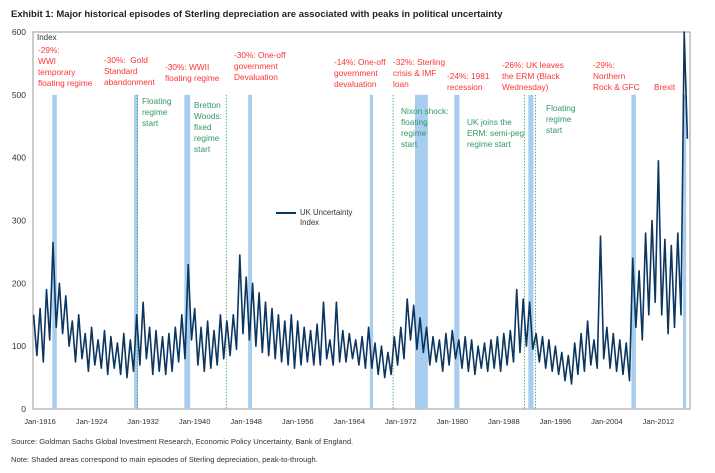 This screenshot has height=473, width=715. I want to click on annotation-1967-devaluation: -14%: One-off government devaluation, so click(360, 73).